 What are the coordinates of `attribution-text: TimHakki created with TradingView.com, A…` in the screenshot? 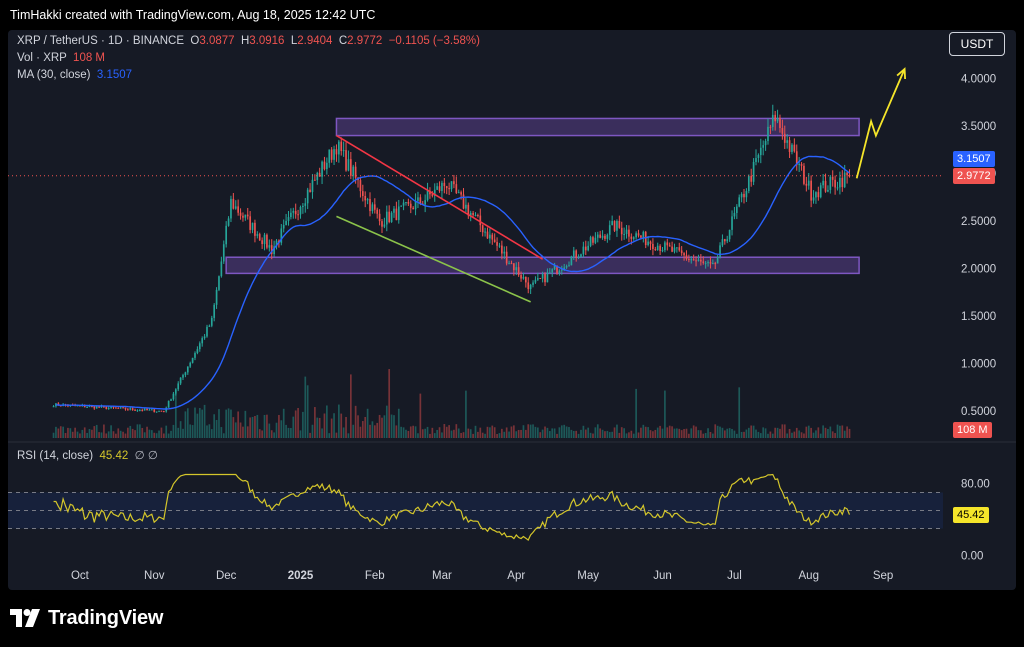 It's located at (193, 15).